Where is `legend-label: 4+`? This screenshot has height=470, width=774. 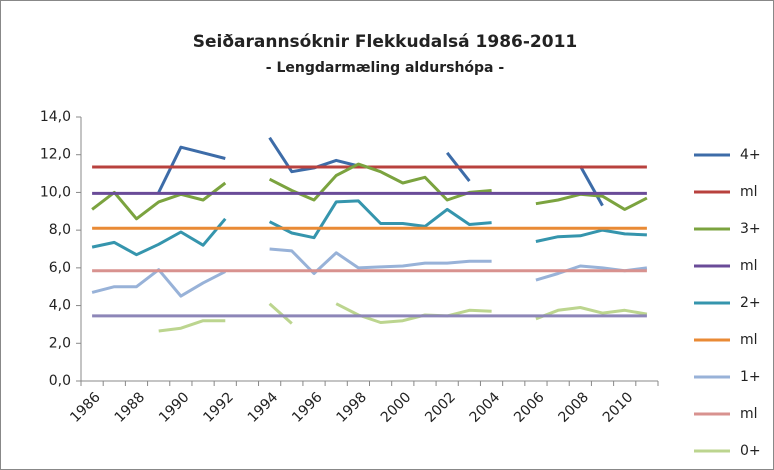
legend-label: 4+ is located at coordinates (750, 155).